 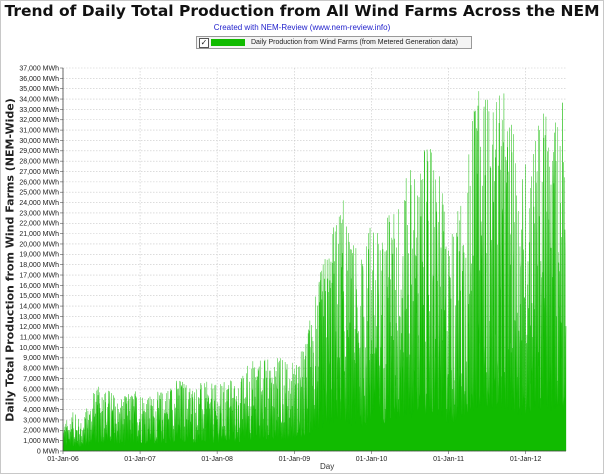 What do you see at coordinates (295, 459) in the screenshot?
I see `x-tick-label: 01-Jan-09` at bounding box center [295, 459].